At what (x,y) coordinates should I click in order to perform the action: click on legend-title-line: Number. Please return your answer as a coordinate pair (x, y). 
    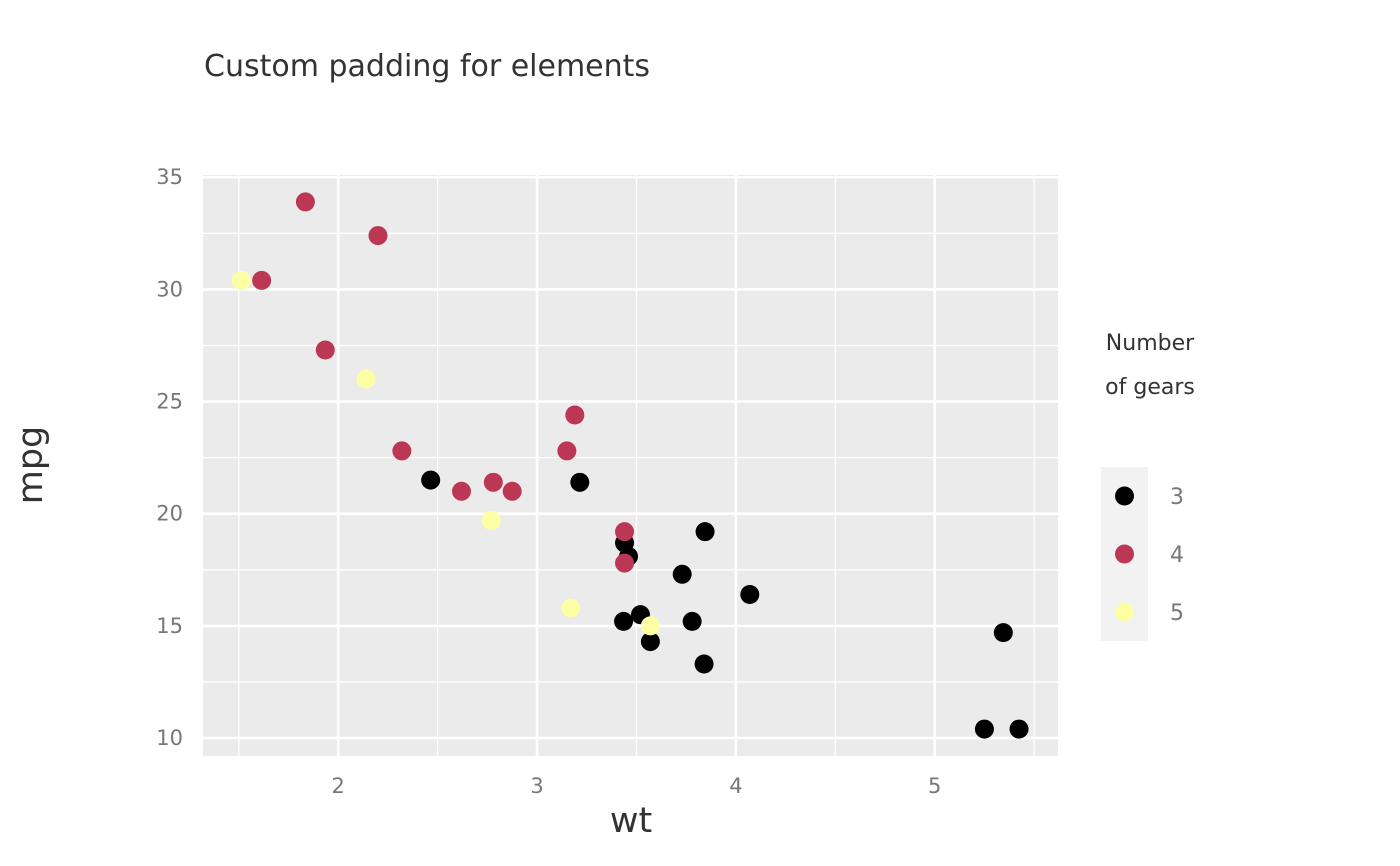
    Looking at the image, I should click on (1150, 343).